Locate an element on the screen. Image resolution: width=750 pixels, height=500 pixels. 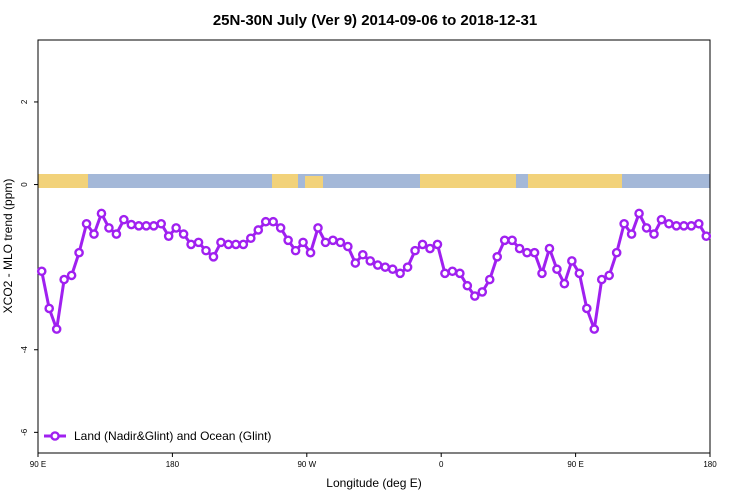
land-ocean-strip is located at coordinates (374, 181).